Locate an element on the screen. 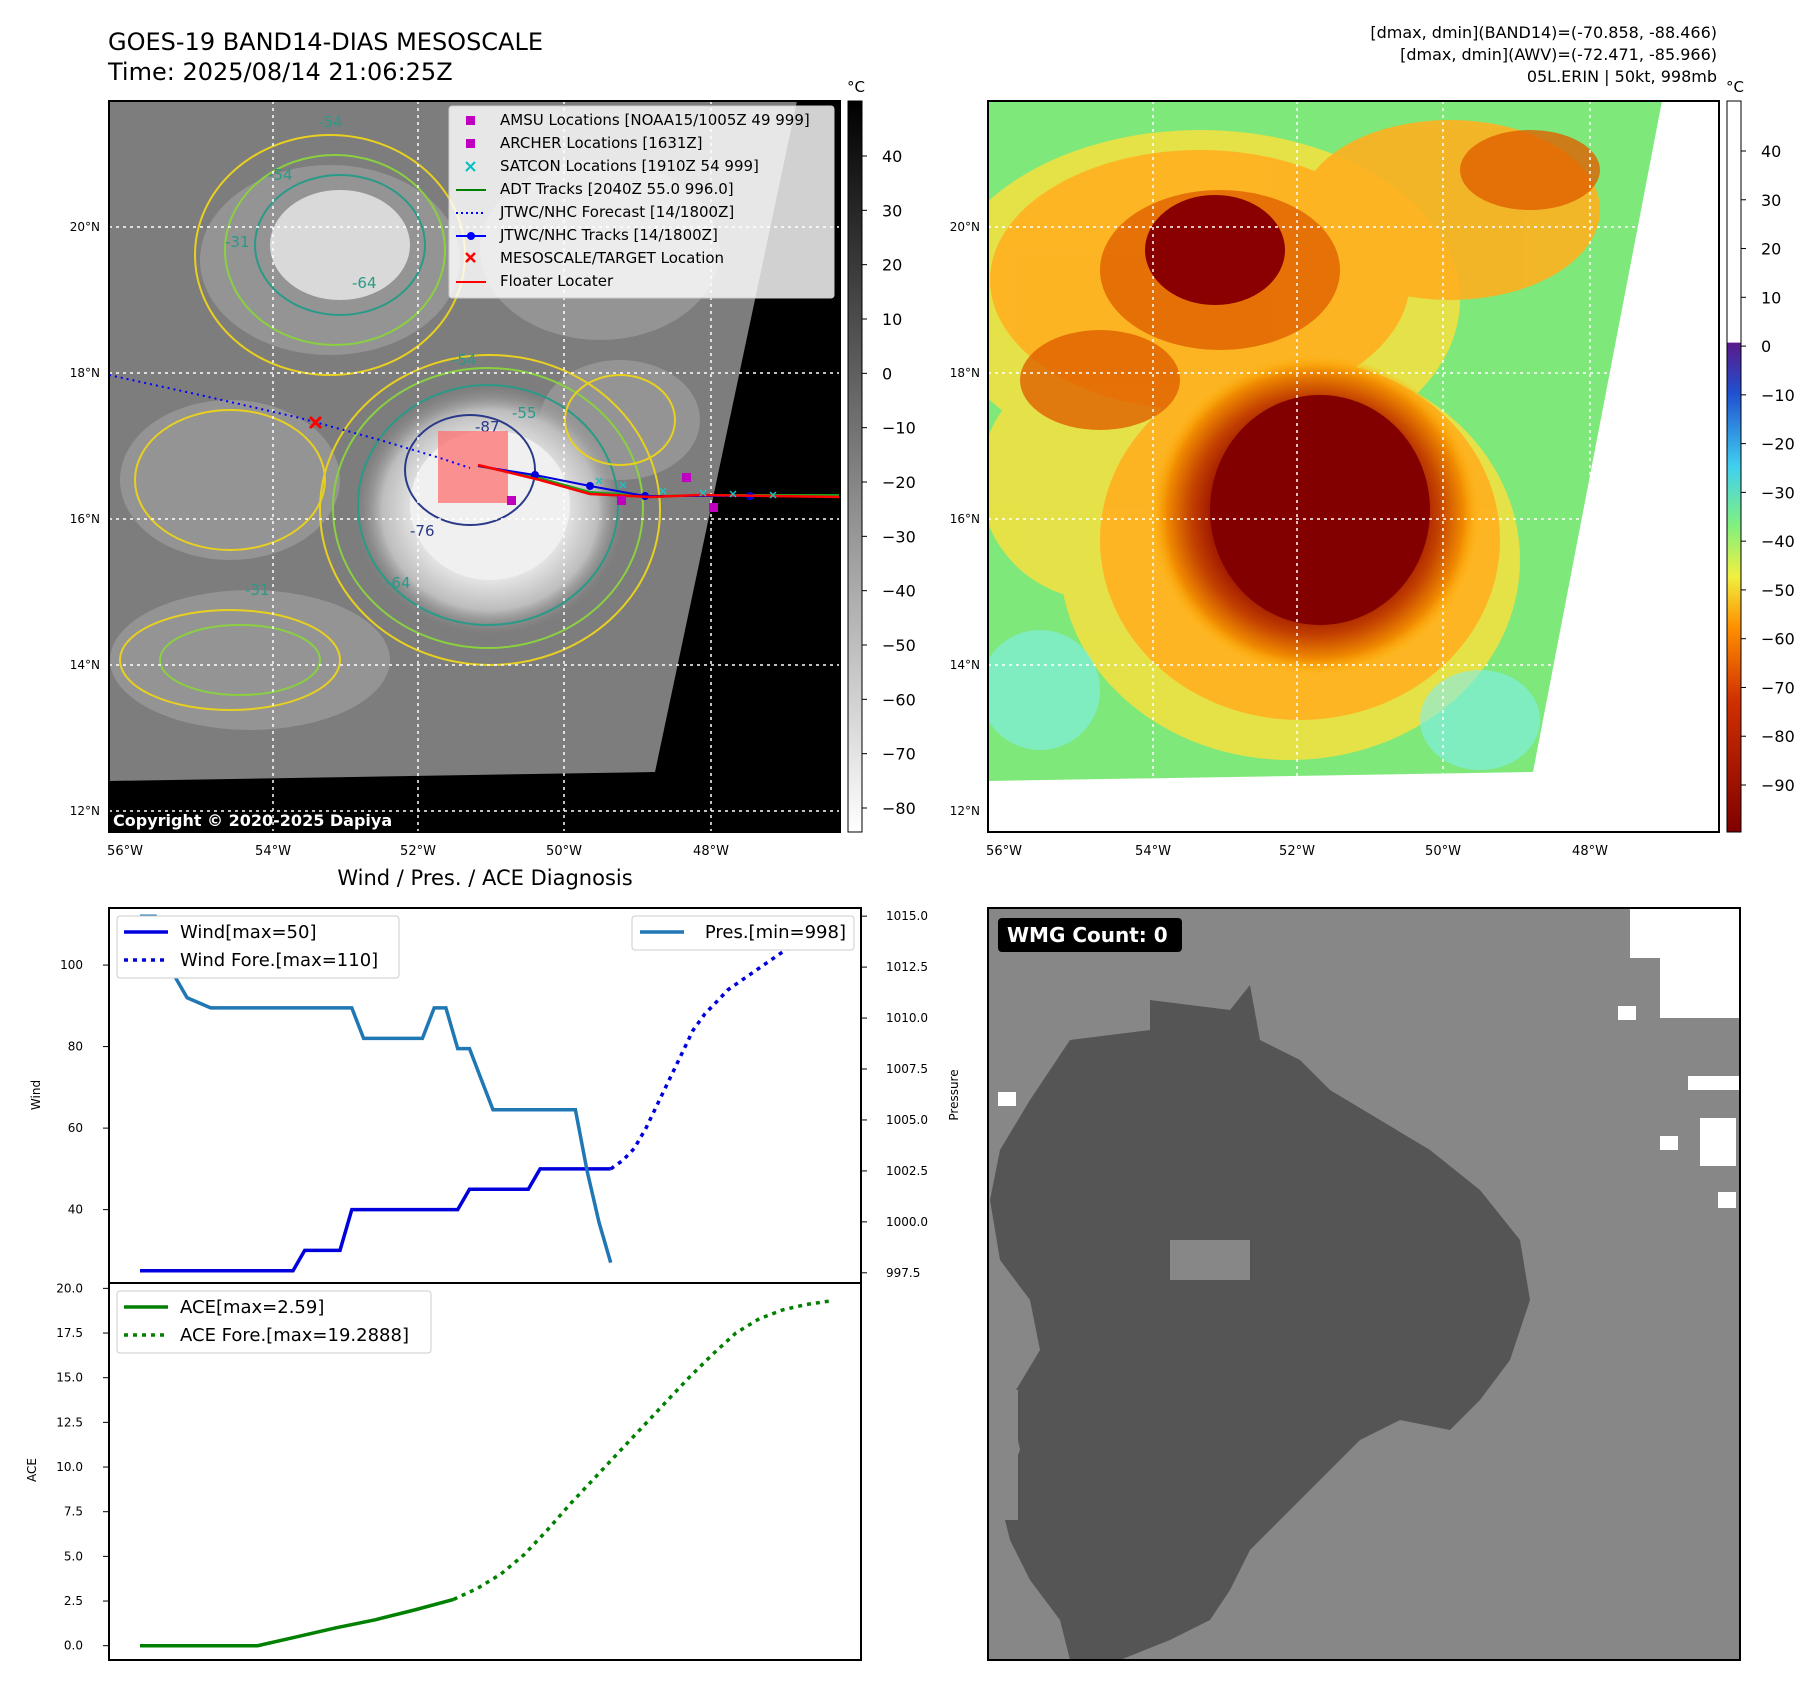 The image size is (1801, 1690). svg-text: 16°N is located at coordinates (965, 519).